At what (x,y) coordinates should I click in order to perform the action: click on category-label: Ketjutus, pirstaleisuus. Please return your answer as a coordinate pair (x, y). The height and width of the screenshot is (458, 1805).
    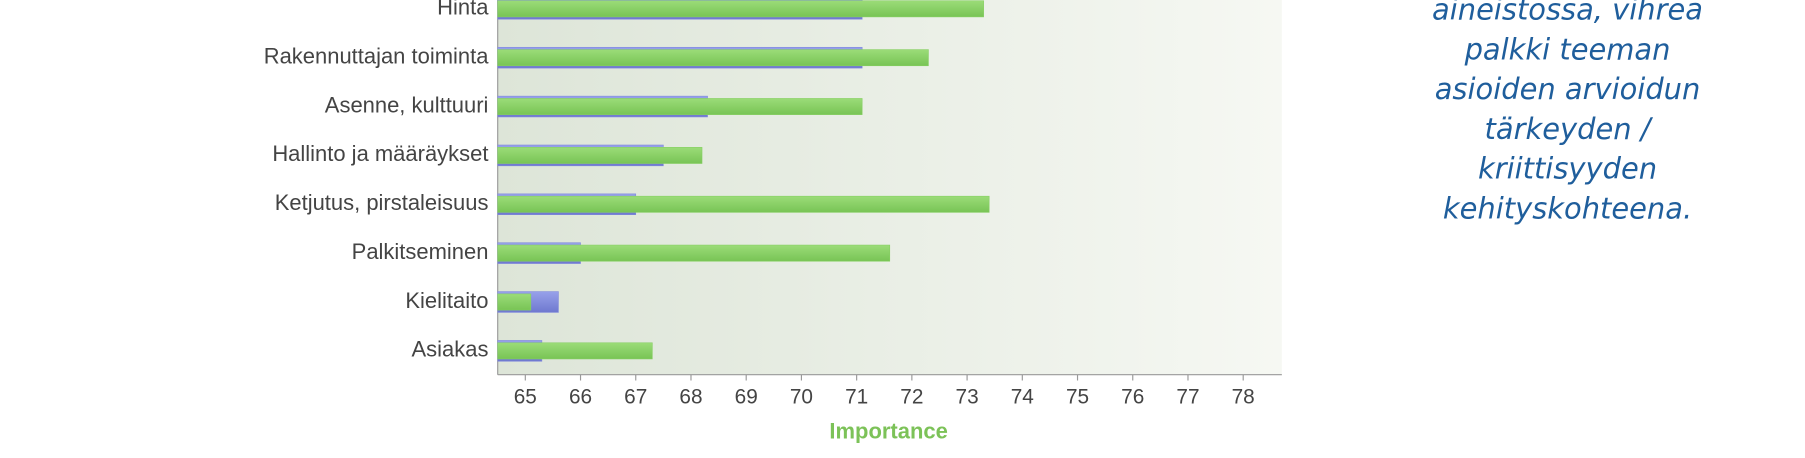
    Looking at the image, I should click on (382, 202).